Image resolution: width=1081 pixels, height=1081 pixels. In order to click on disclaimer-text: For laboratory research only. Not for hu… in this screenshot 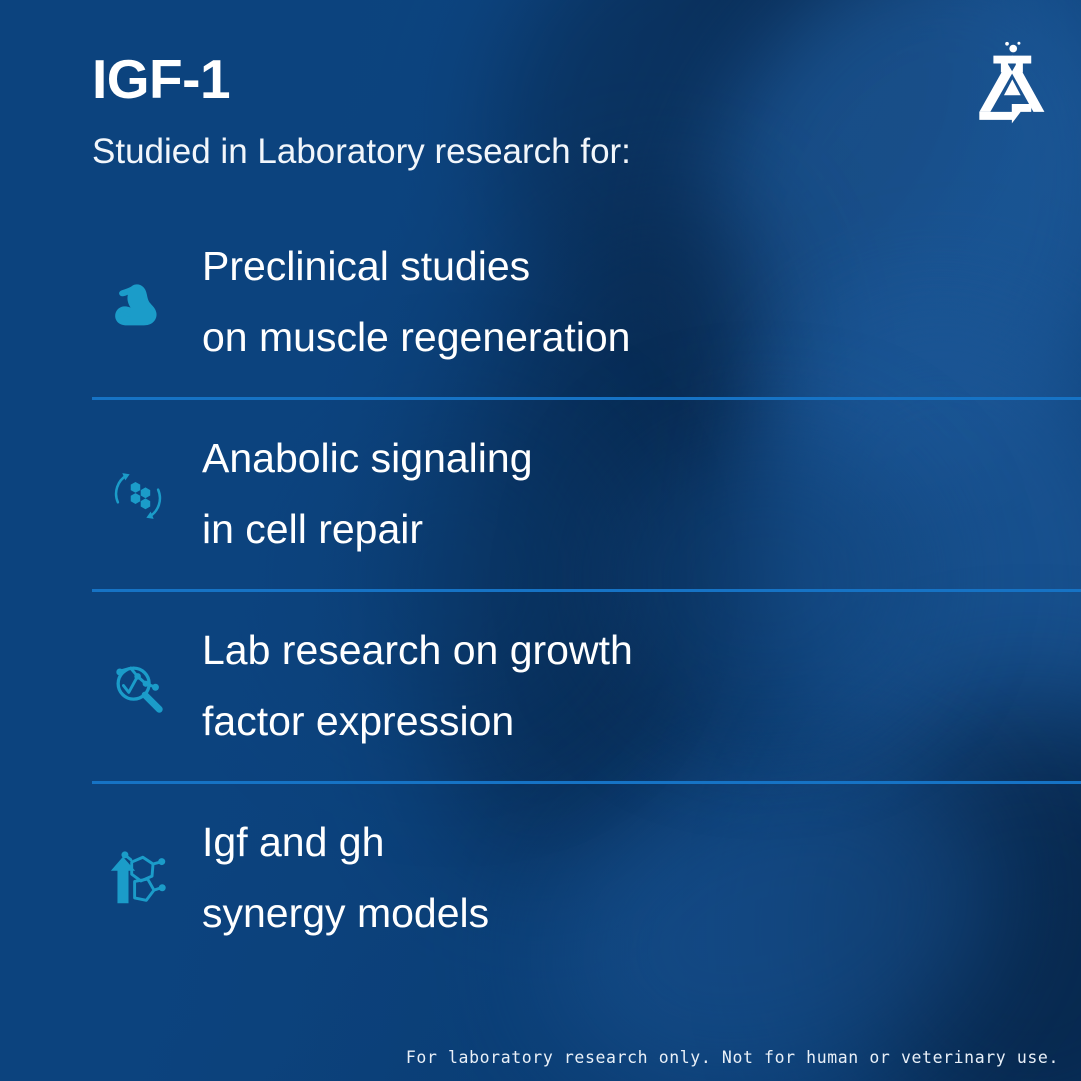, I will do `click(732, 1057)`.